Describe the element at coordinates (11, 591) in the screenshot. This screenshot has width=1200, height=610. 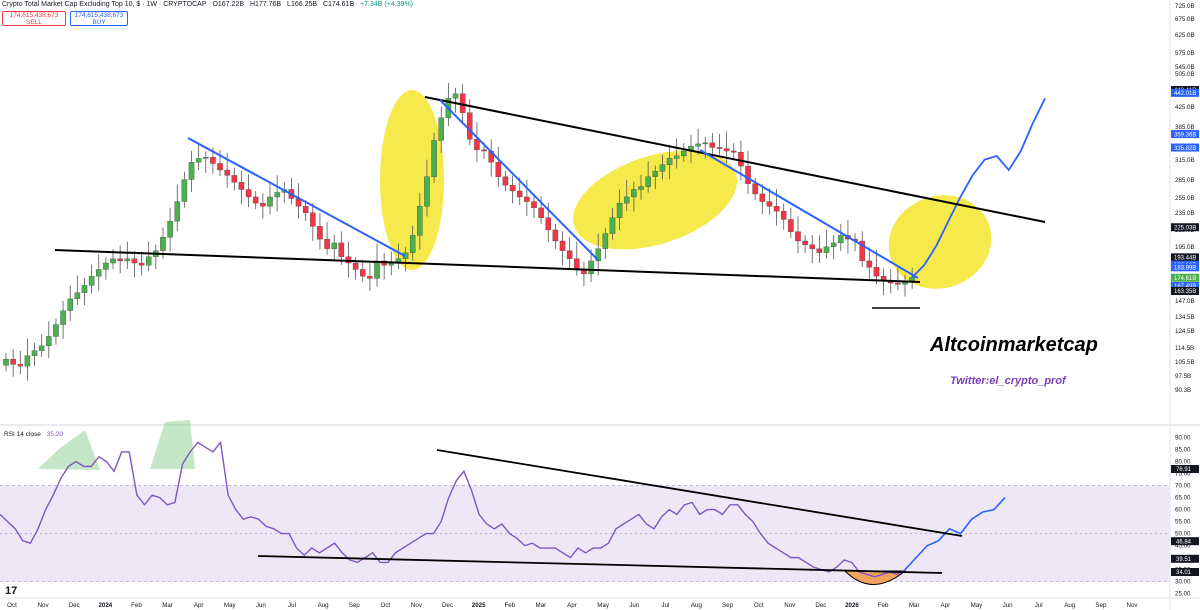
I see `tradingview-logo-icon: 17` at that location.